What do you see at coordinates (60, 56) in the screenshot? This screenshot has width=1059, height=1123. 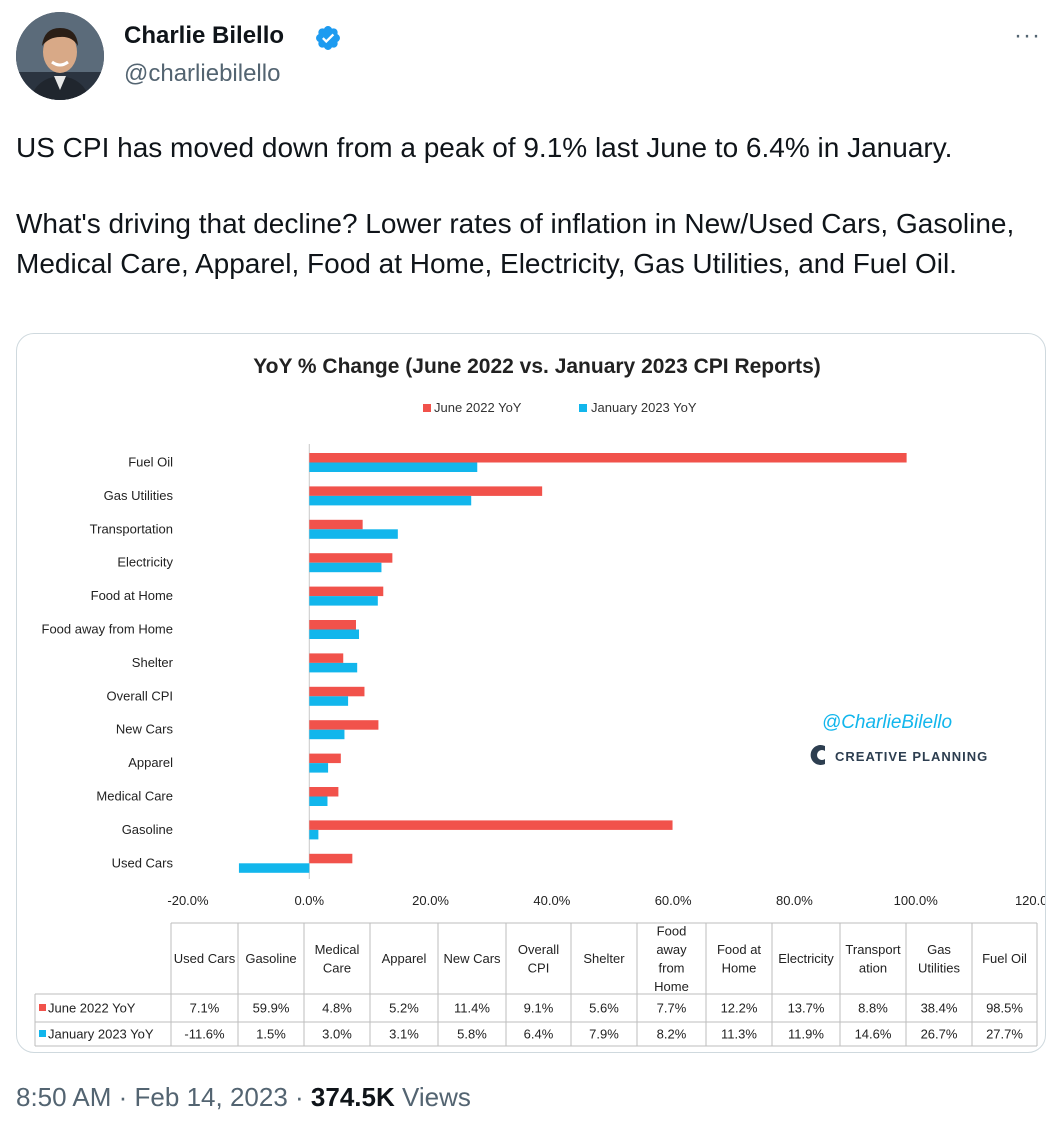 I see `author-avatar` at bounding box center [60, 56].